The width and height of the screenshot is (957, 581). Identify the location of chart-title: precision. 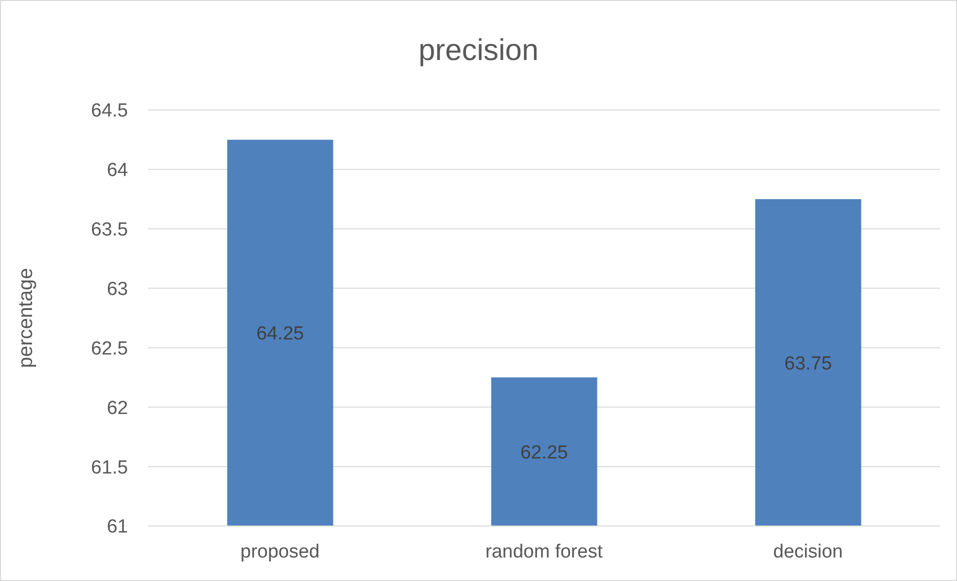
(478, 51).